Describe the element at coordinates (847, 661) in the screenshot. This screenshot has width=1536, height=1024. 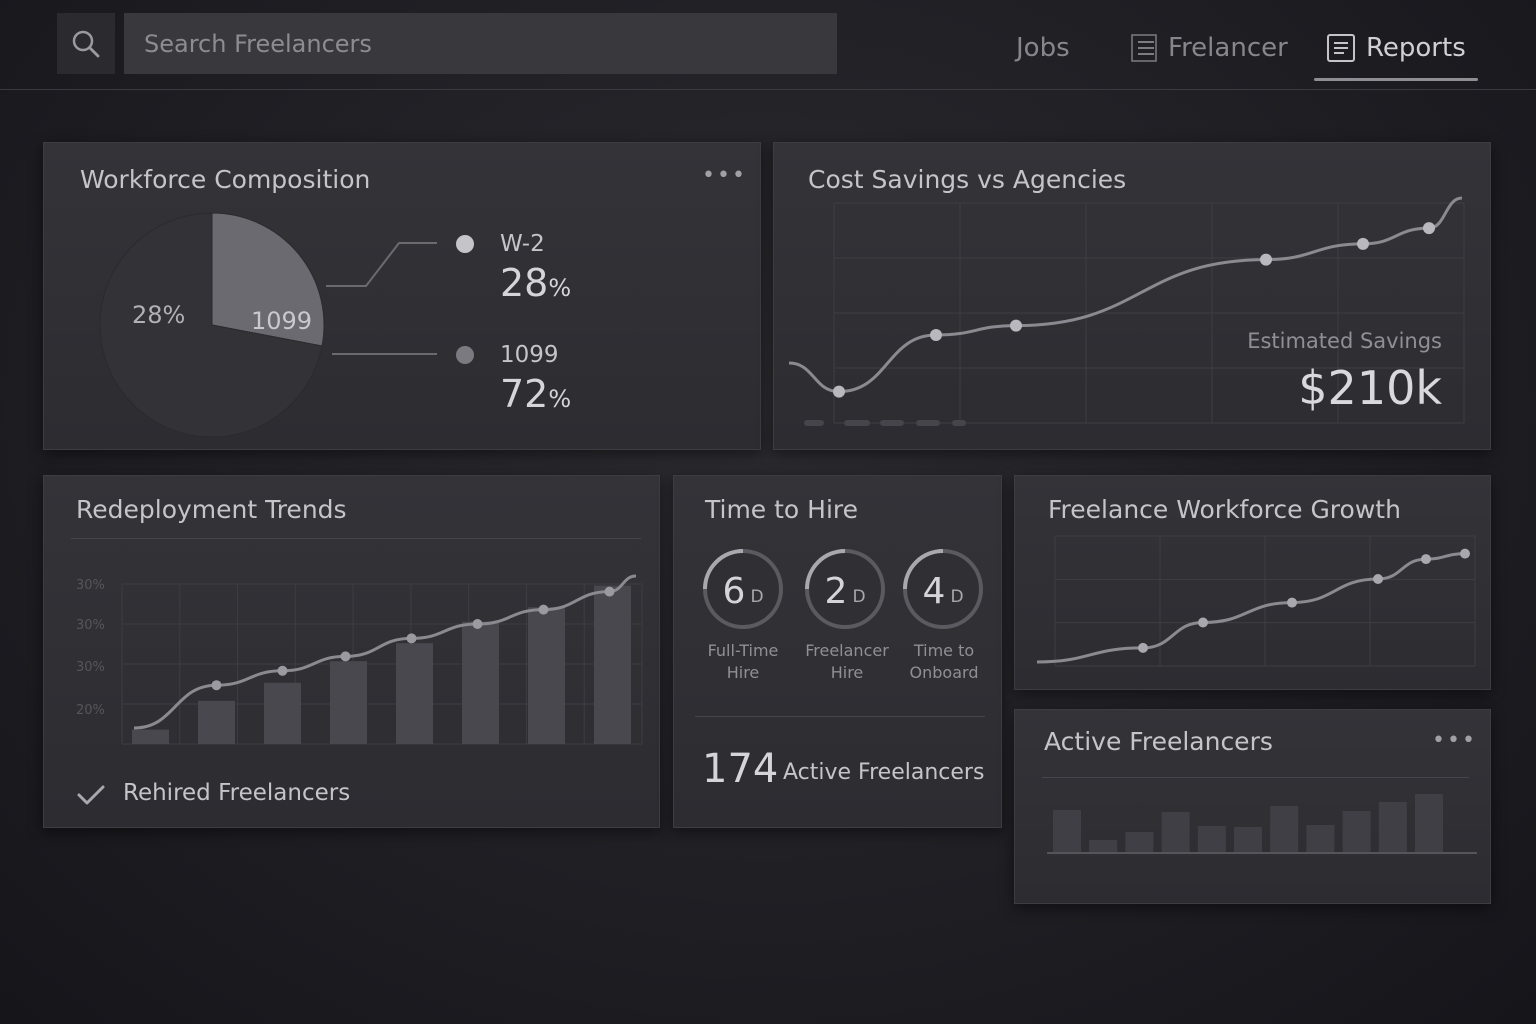
I see `hire-label-freelancer: Freelancer Hire` at that location.